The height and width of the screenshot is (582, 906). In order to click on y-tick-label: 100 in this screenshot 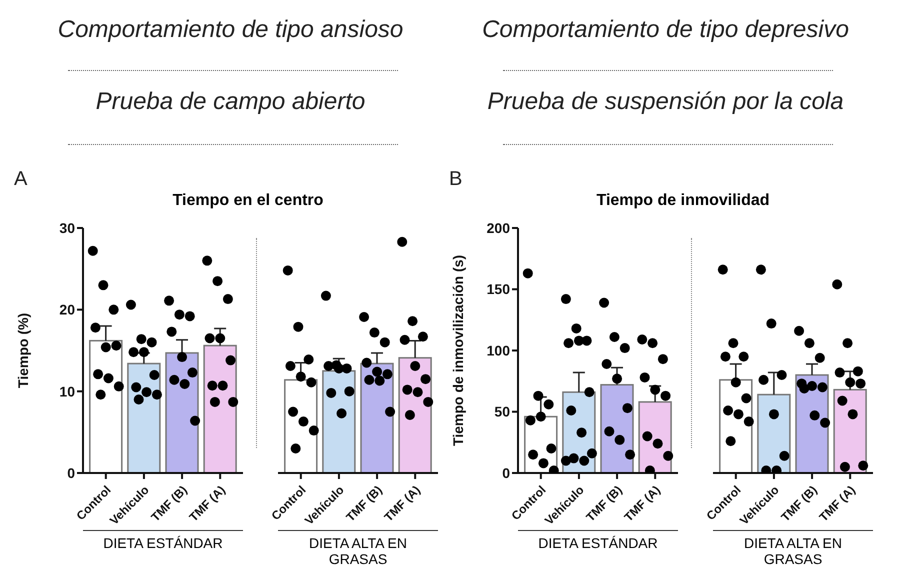, I will do `click(498, 350)`.